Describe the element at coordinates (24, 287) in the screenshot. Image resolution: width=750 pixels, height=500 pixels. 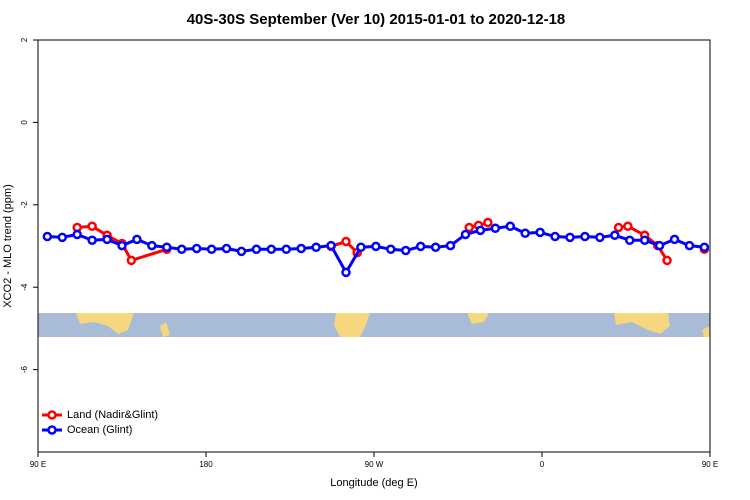
I see `y-tick-label: -4` at that location.